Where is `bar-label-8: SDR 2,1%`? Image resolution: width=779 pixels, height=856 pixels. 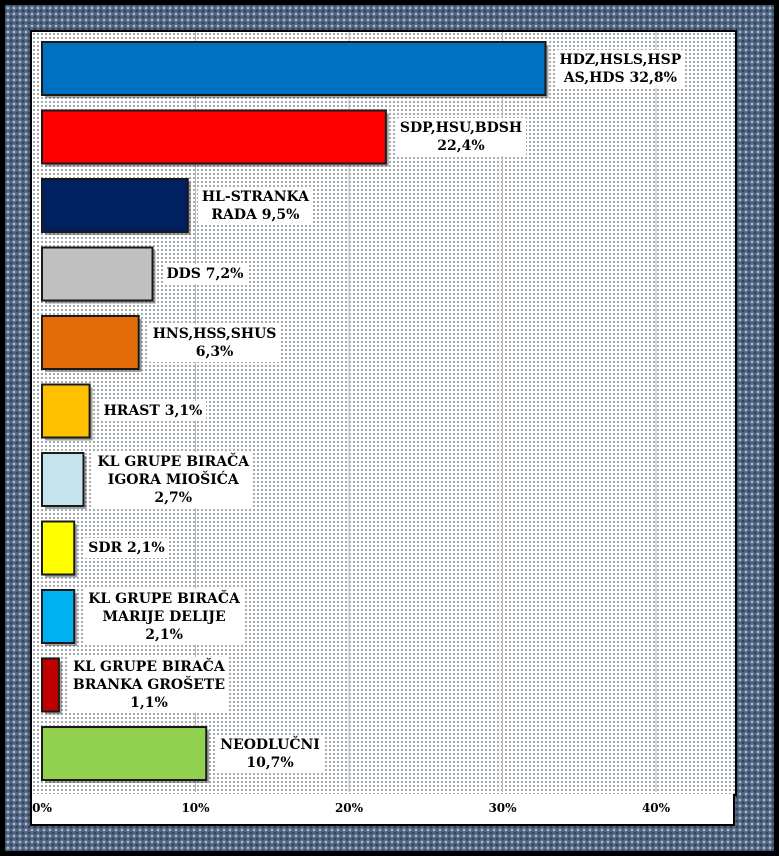
bar-label-8: SDR 2,1% is located at coordinates (126, 548).